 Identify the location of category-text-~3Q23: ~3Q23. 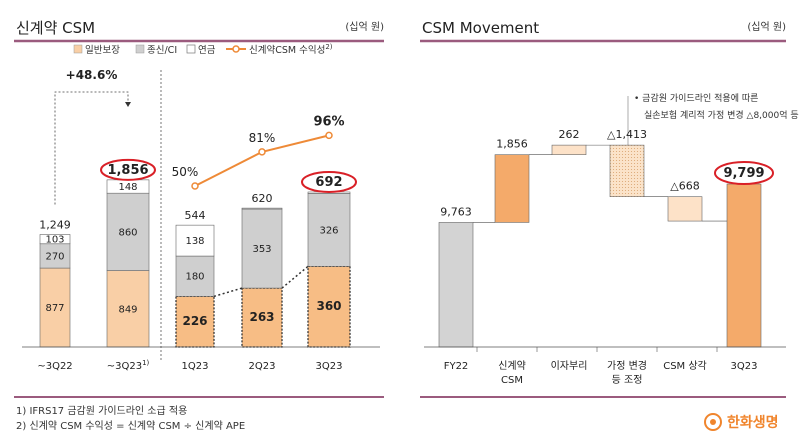
(124, 366).